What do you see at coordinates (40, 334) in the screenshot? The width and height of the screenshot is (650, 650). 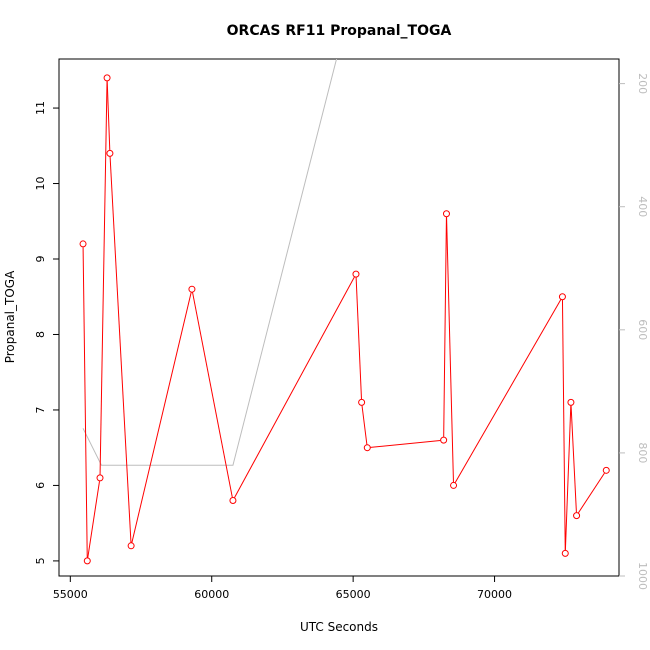 I see `y-tick-label: 8` at bounding box center [40, 334].